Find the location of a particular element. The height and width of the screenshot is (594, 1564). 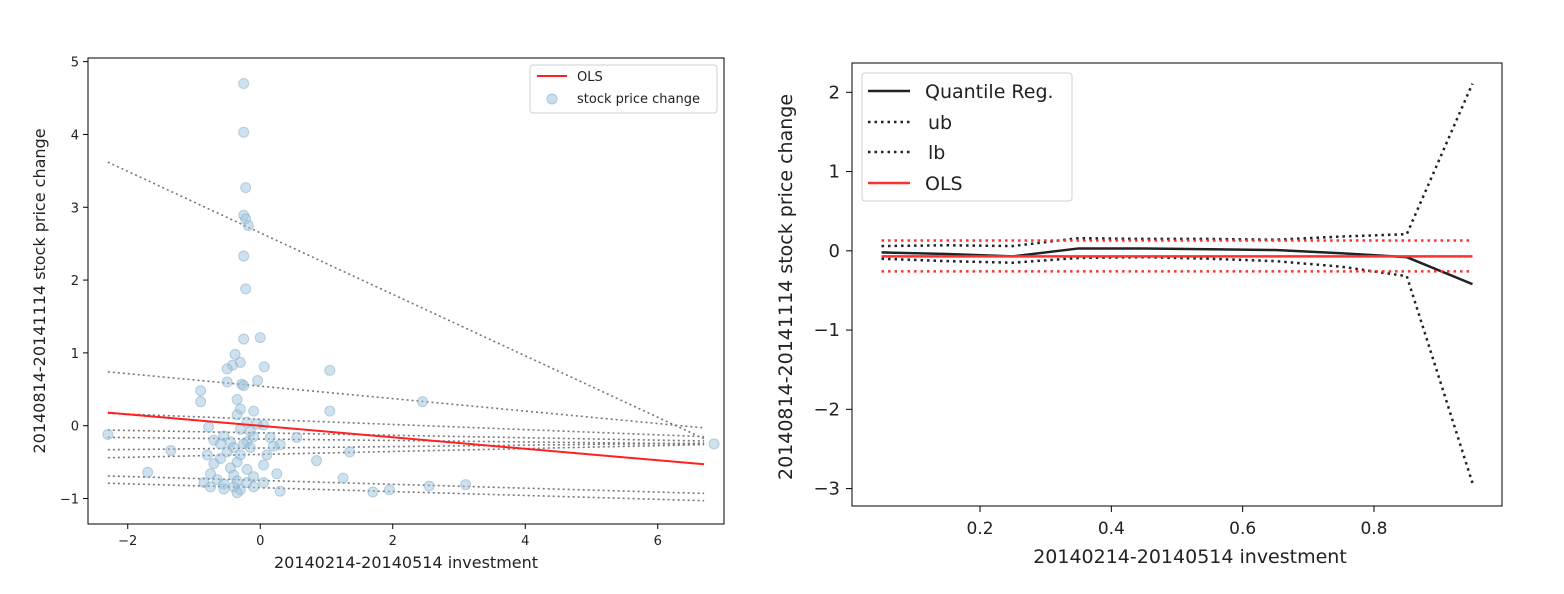

left-x-tick-label: 2 is located at coordinates (393, 541).